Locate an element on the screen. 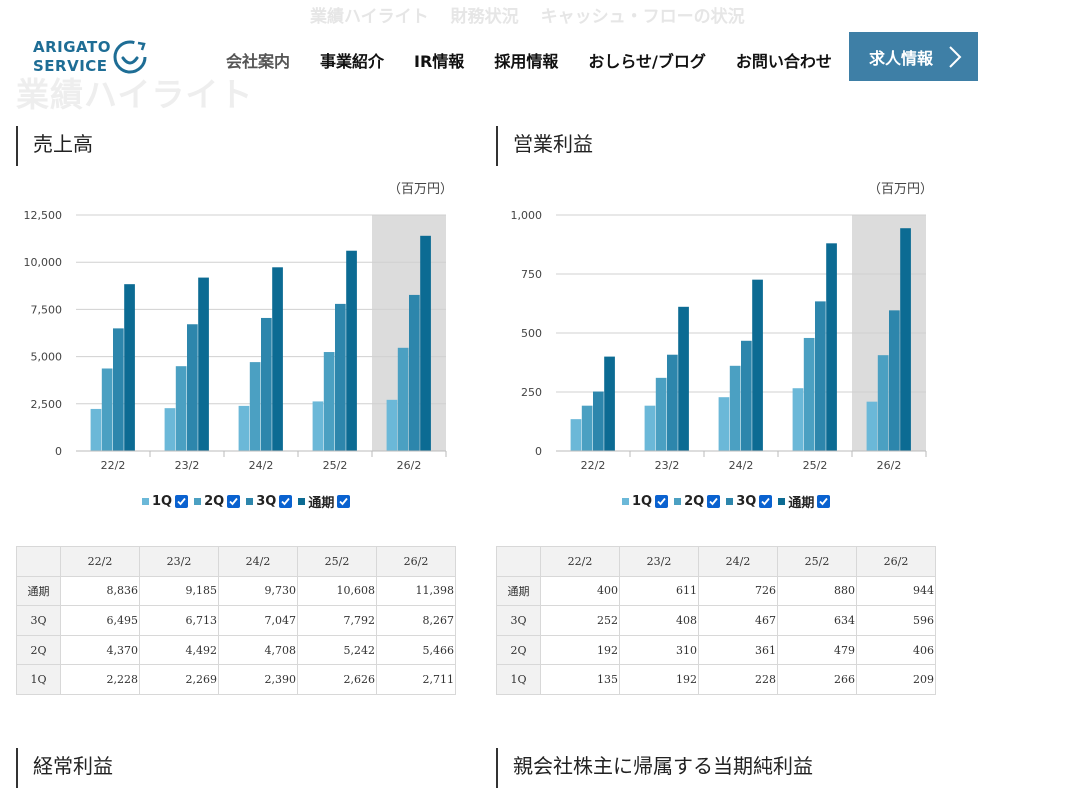  table-row: 1Q 2,228 2,269 2,390 2,626 2,711 is located at coordinates (236, 679).